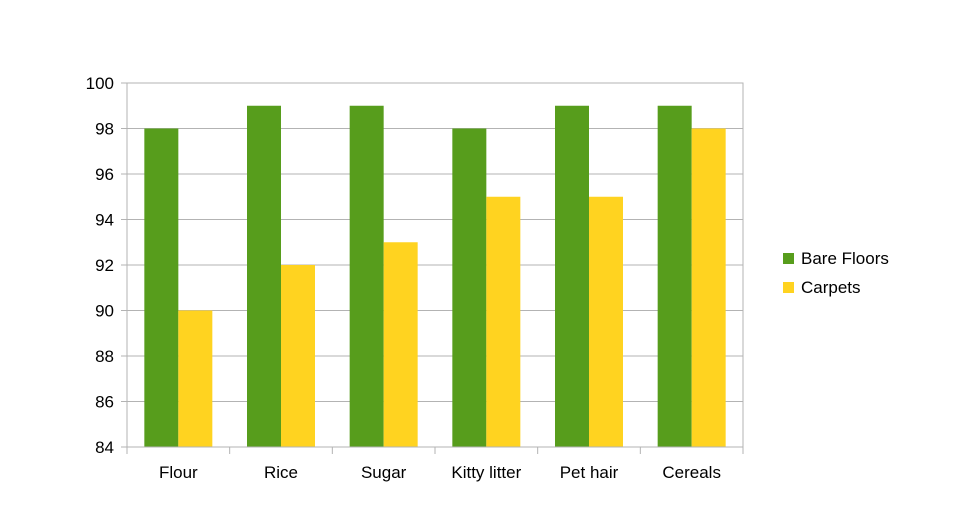 The image size is (955, 514). Describe the element at coordinates (863, 287) in the screenshot. I see `legend-item-carpets: Carpets` at that location.